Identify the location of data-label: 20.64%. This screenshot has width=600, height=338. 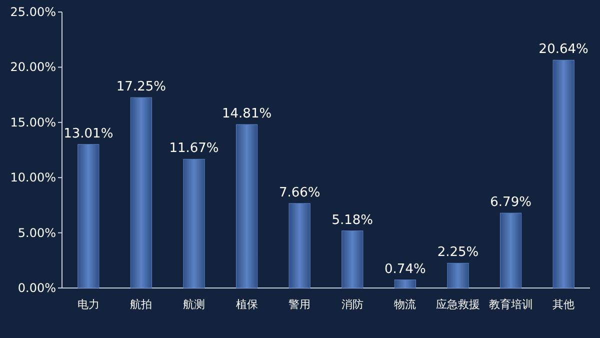
(563, 50).